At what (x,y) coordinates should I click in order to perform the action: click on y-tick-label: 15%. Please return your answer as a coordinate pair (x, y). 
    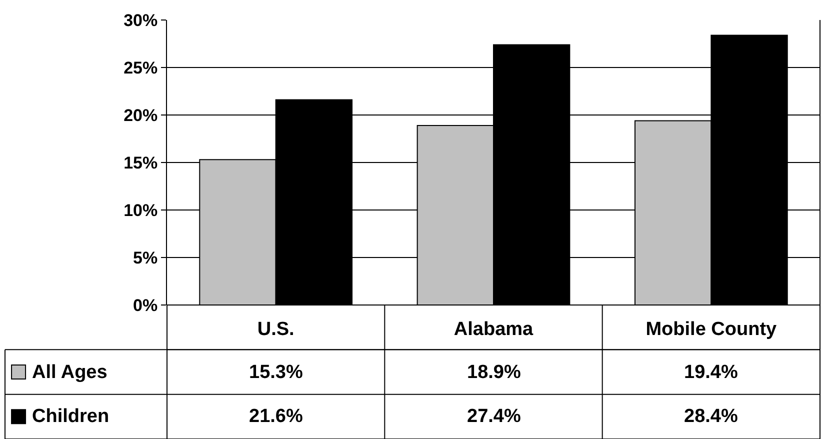
    Looking at the image, I should click on (141, 162).